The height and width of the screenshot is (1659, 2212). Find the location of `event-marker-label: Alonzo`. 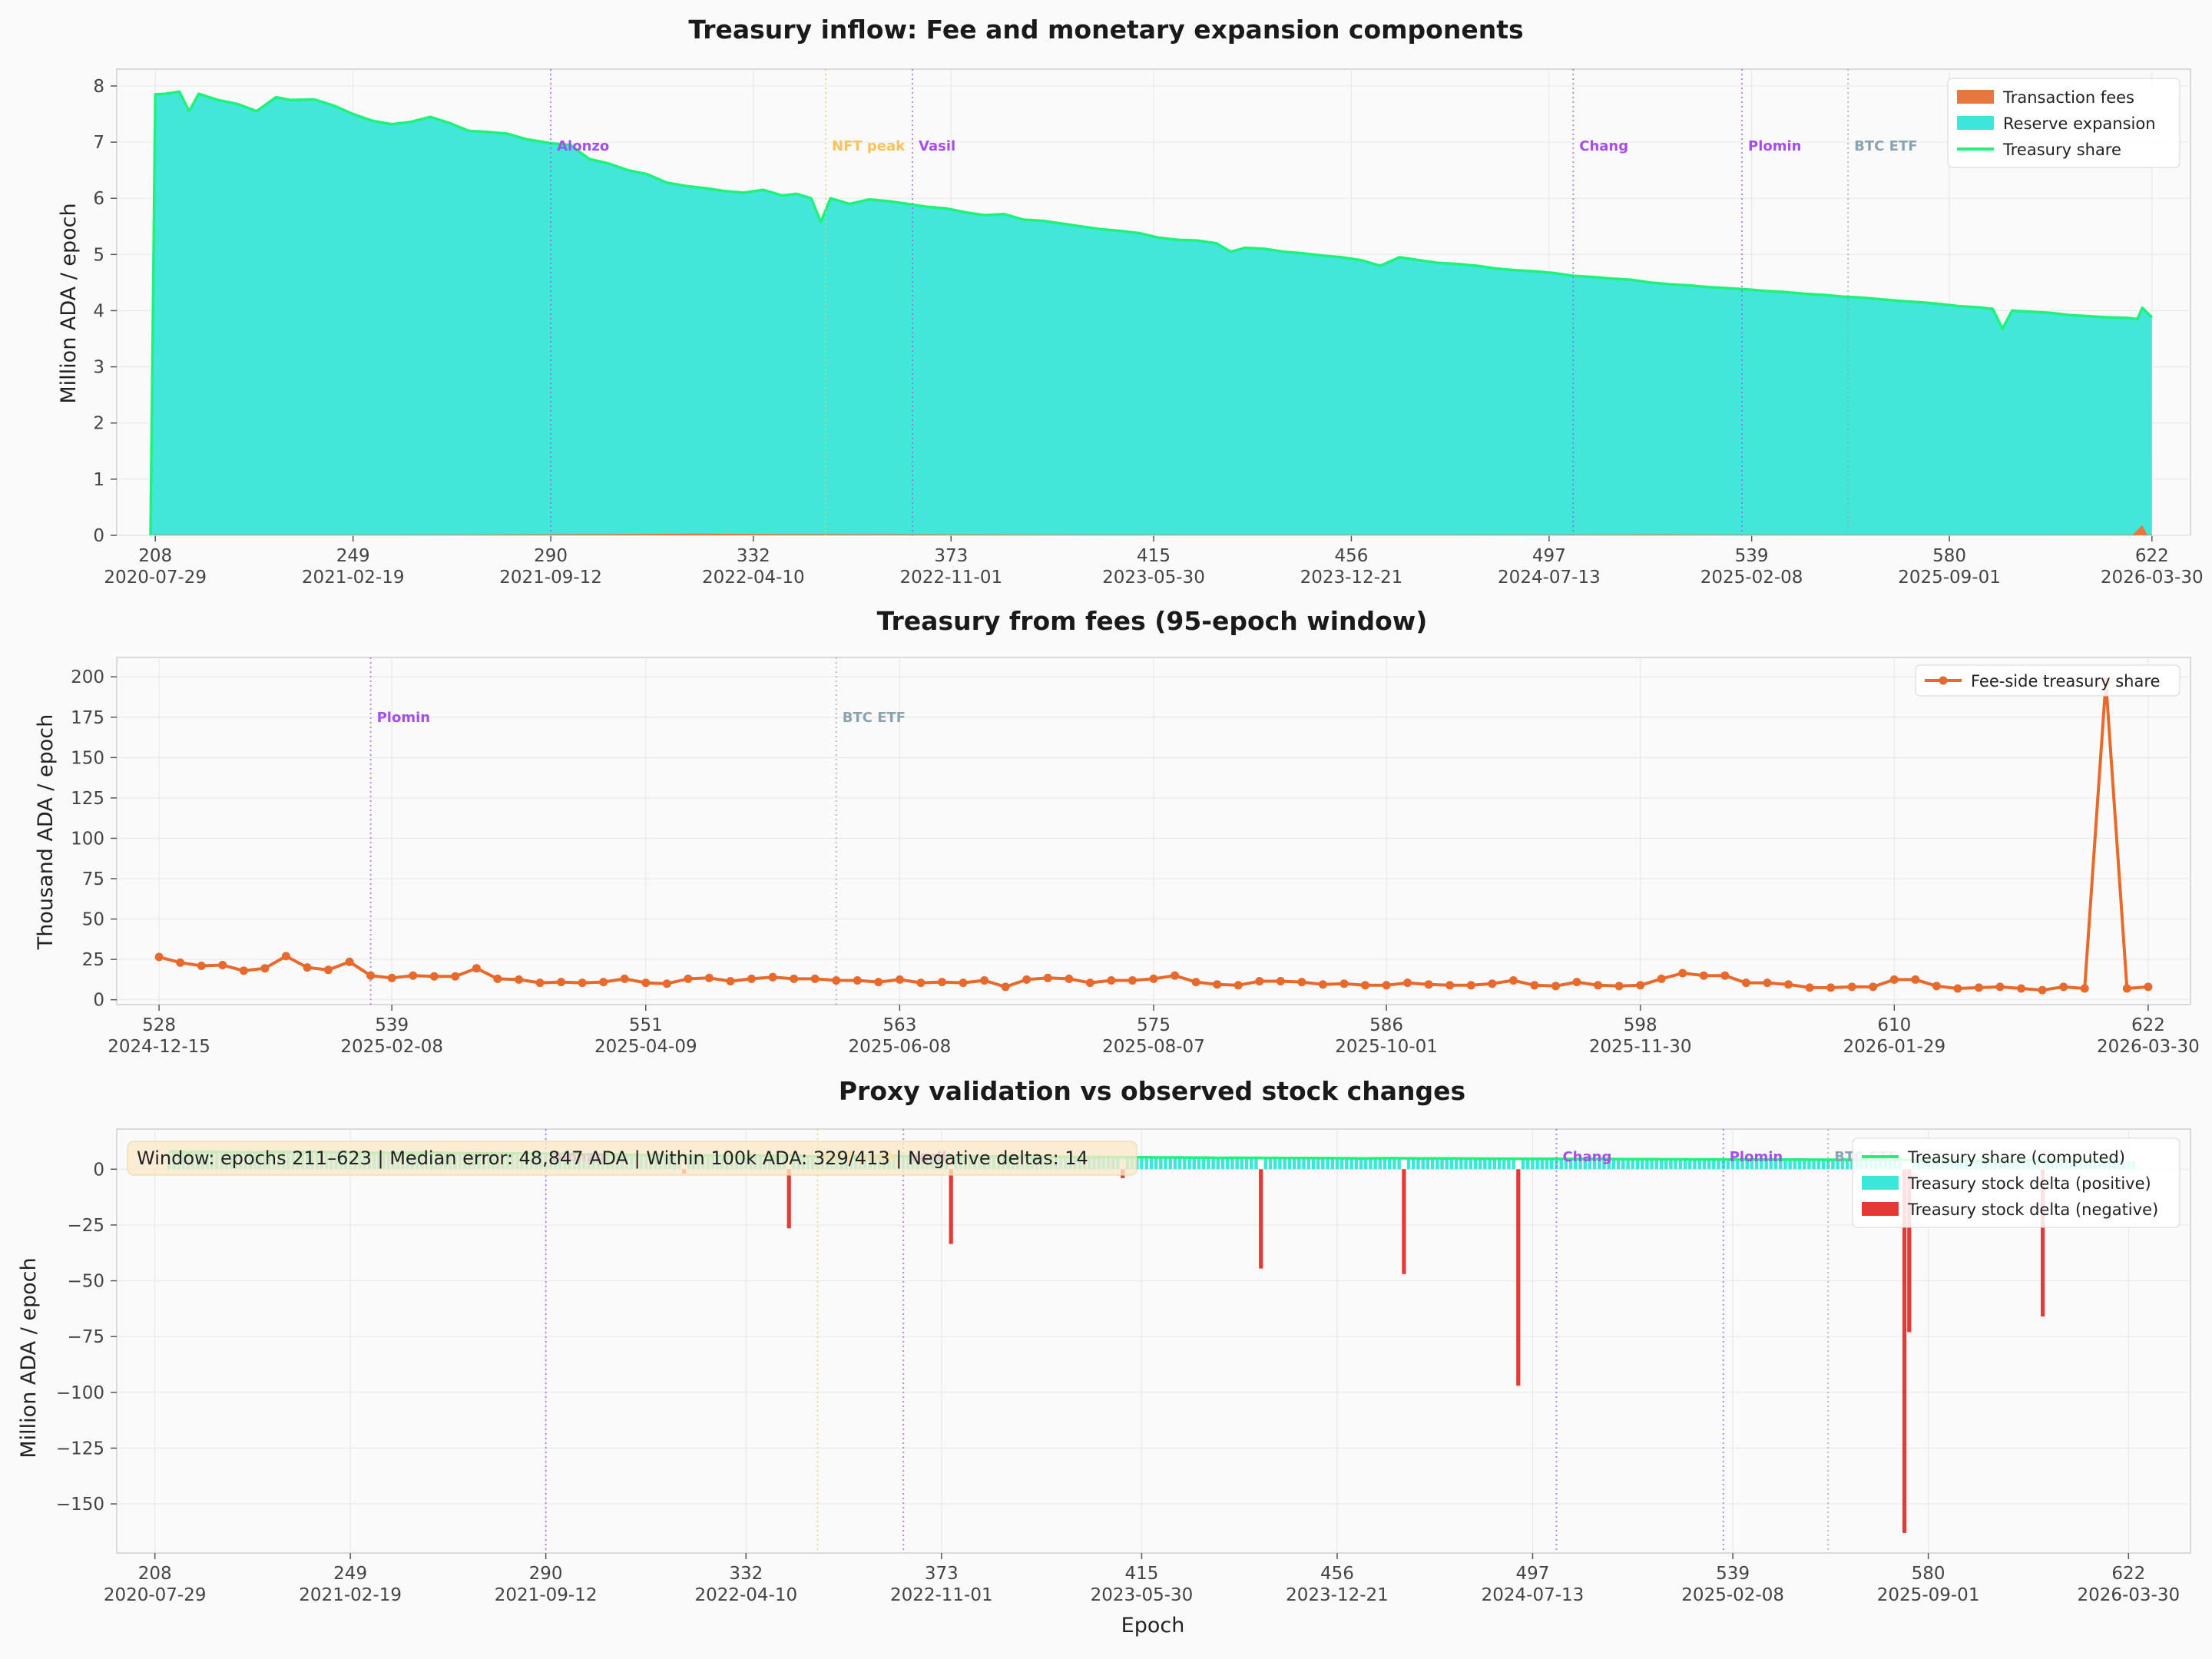

event-marker-label: Alonzo is located at coordinates (583, 146).